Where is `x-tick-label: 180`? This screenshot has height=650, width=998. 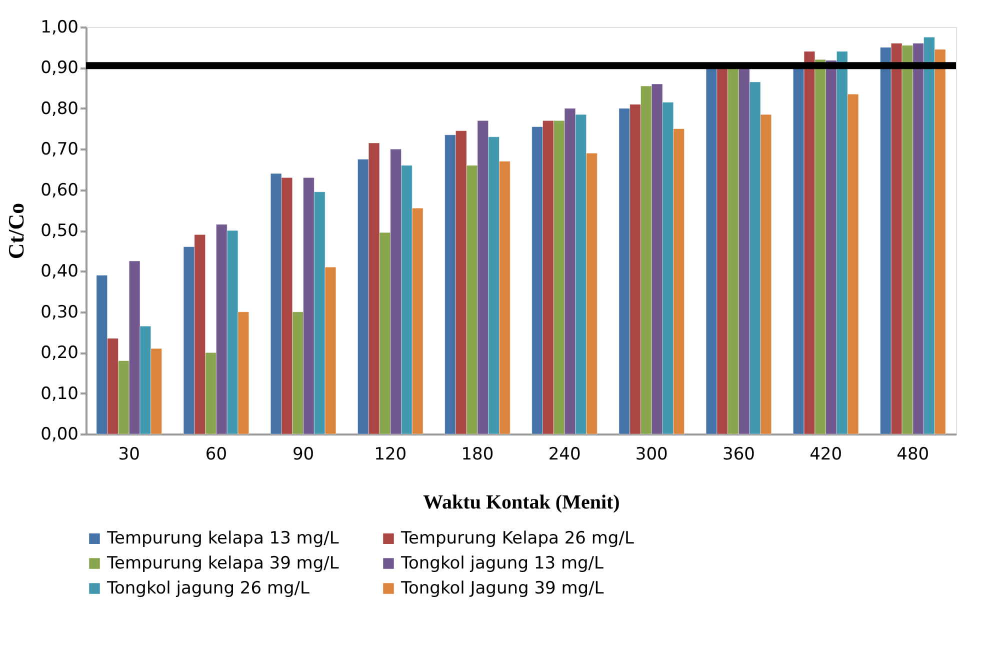 x-tick-label: 180 is located at coordinates (477, 454).